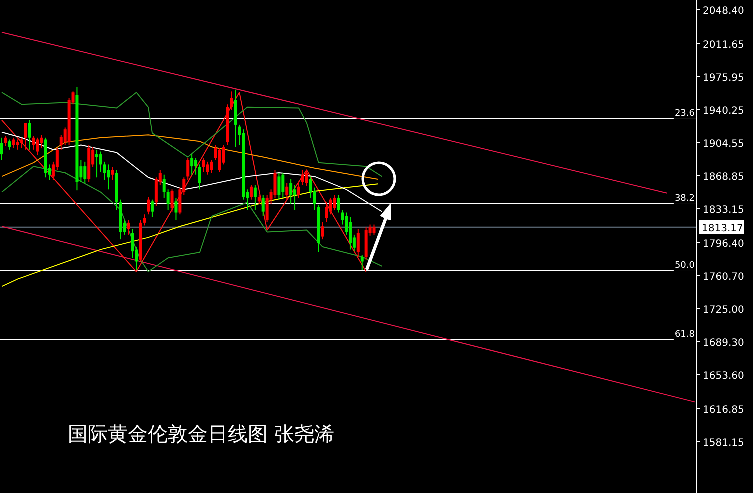 Image resolution: width=753 pixels, height=493 pixels. What do you see at coordinates (723, 277) in the screenshot?
I see `y-tick-label: 1760.70` at bounding box center [723, 277].